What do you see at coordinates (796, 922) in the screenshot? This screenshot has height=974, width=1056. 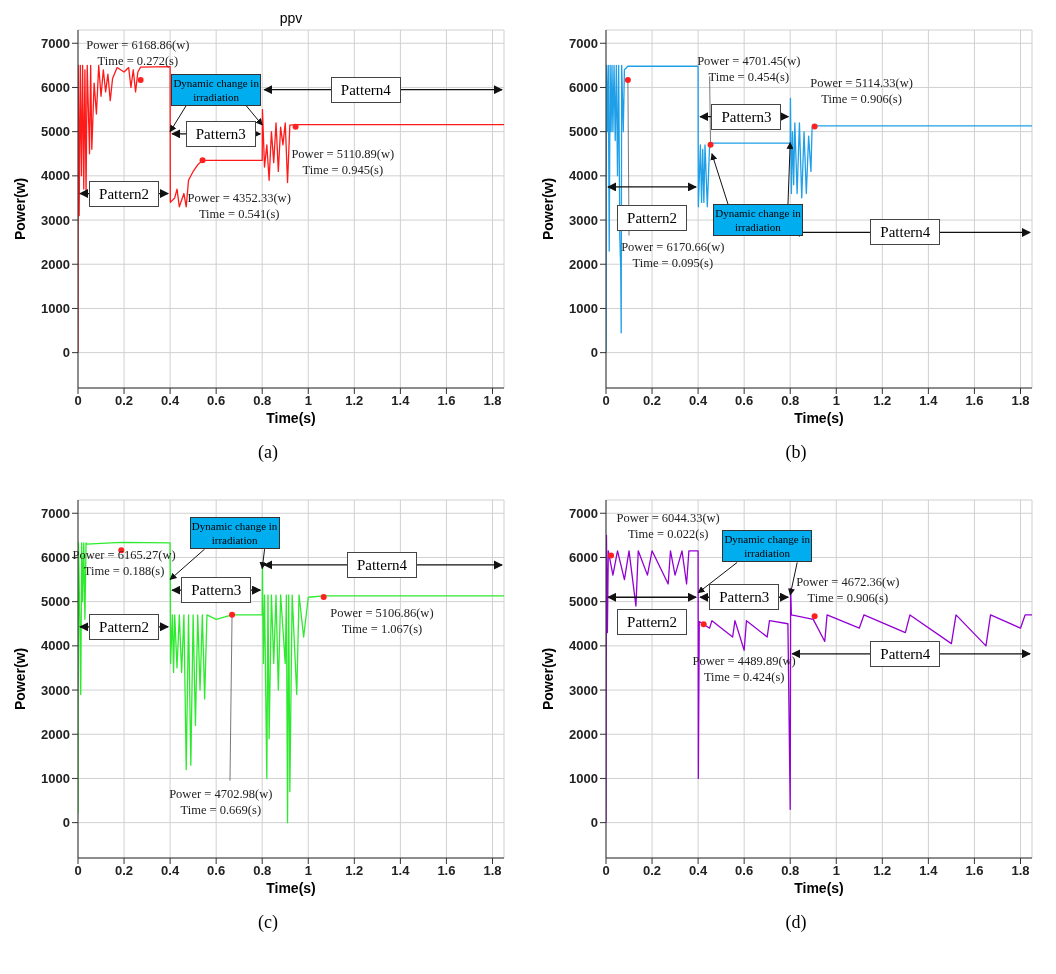 I see `text: (d)` at bounding box center [796, 922].